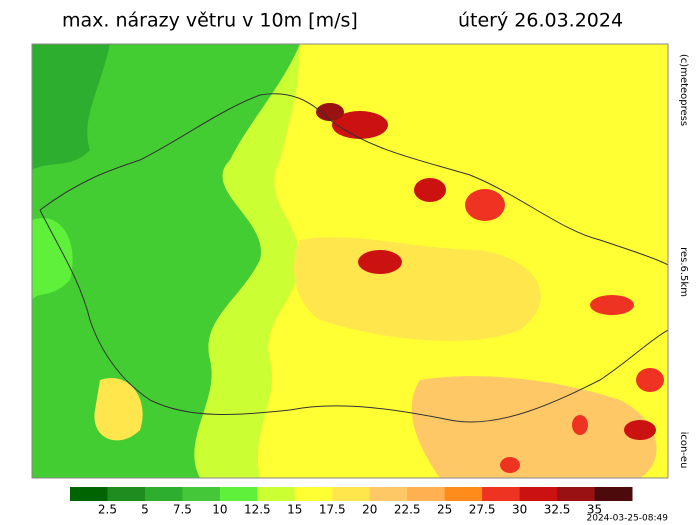  What do you see at coordinates (594, 510) in the screenshot?
I see `legend-tick-label: 35` at bounding box center [594, 510].